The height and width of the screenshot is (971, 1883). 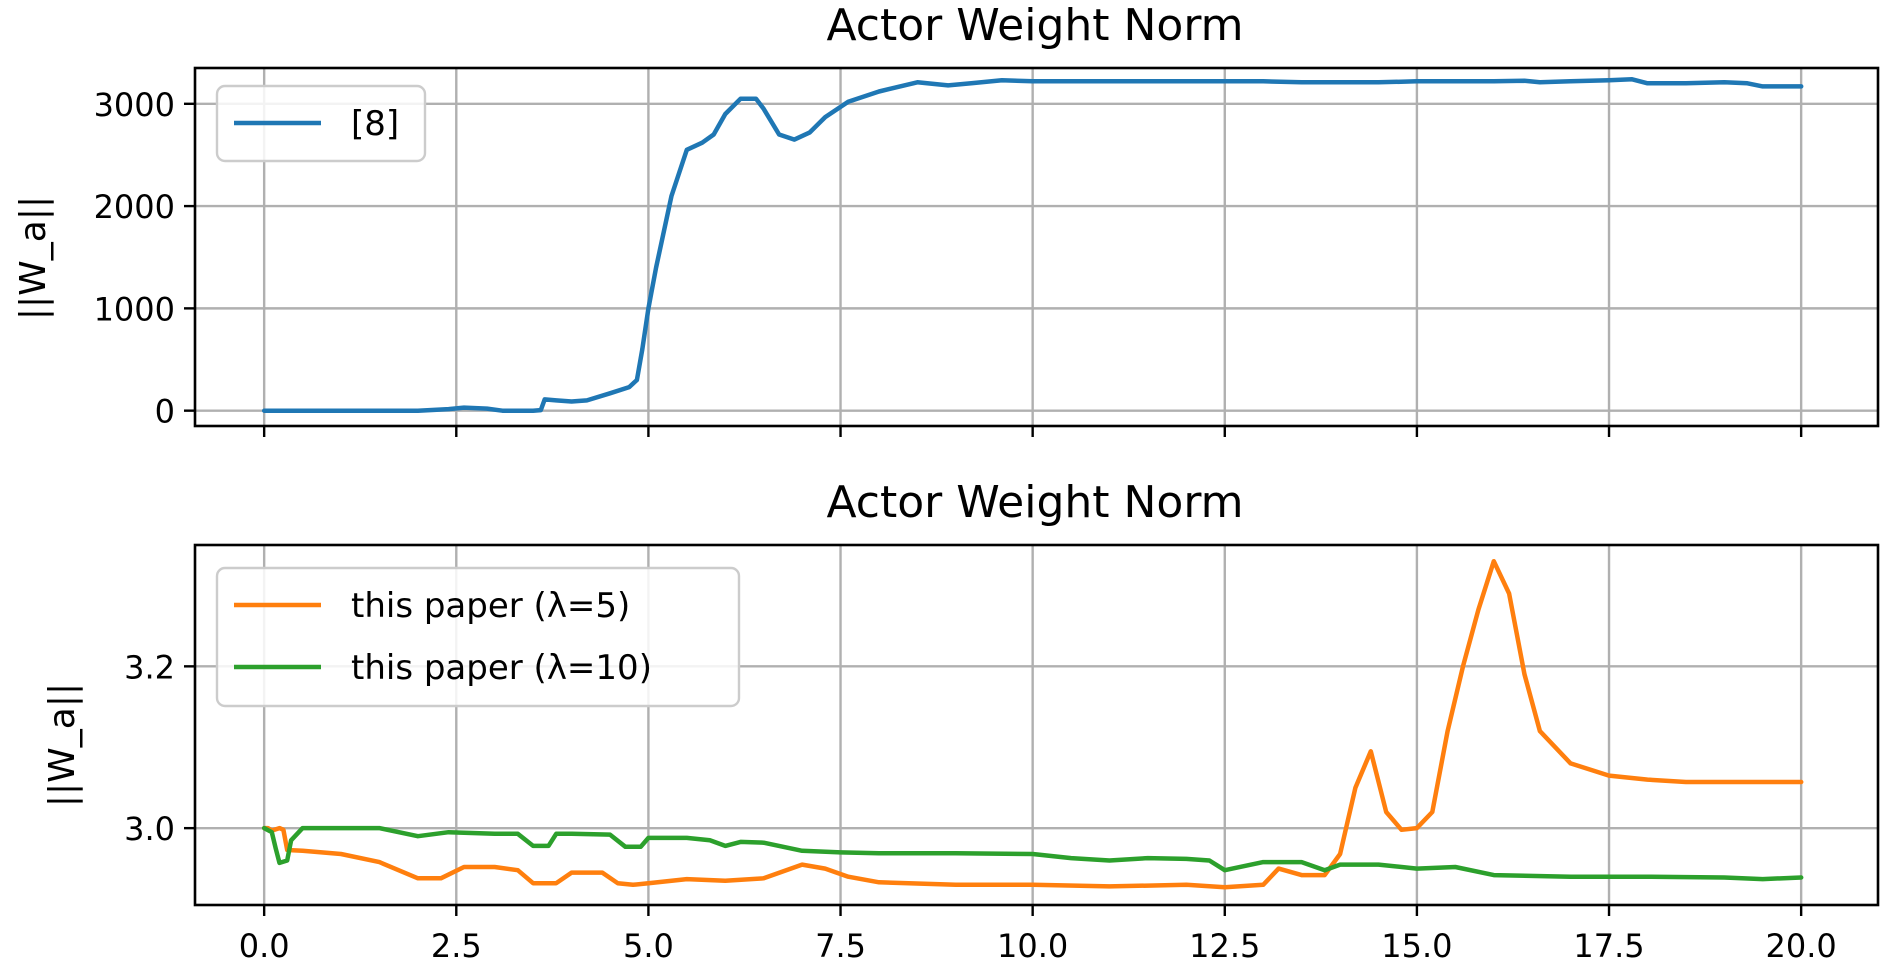 I want to click on bottom-y-tick-label: 3.2, so click(x=149, y=667).